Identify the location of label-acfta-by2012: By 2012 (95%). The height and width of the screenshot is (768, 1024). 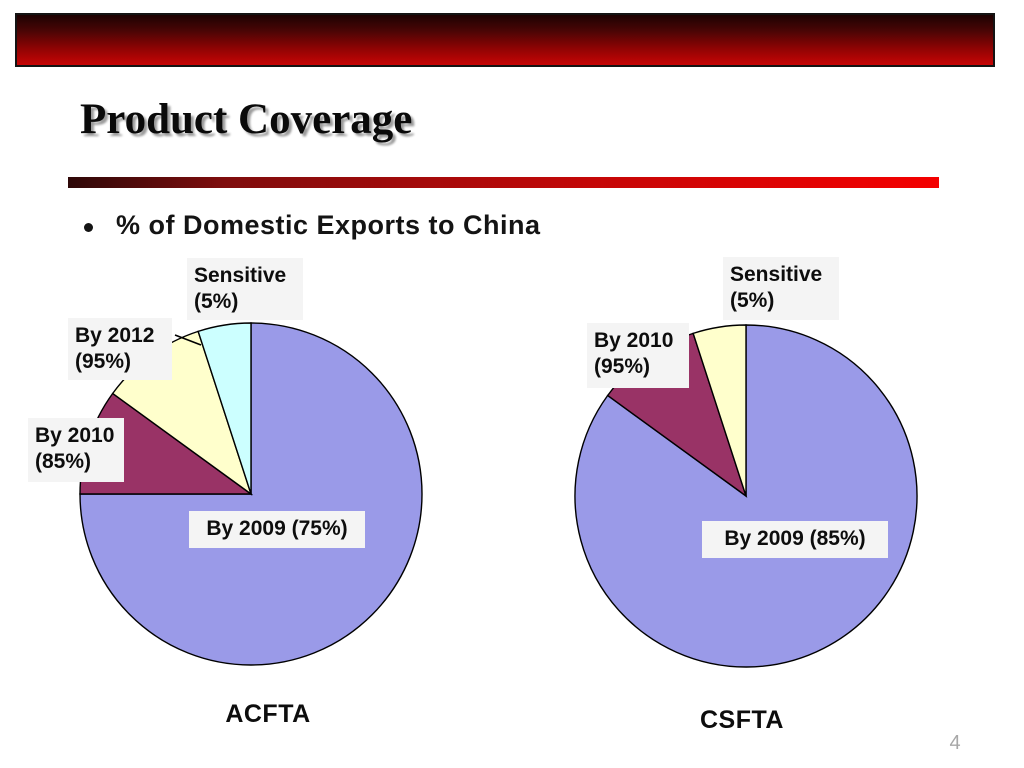
(120, 349).